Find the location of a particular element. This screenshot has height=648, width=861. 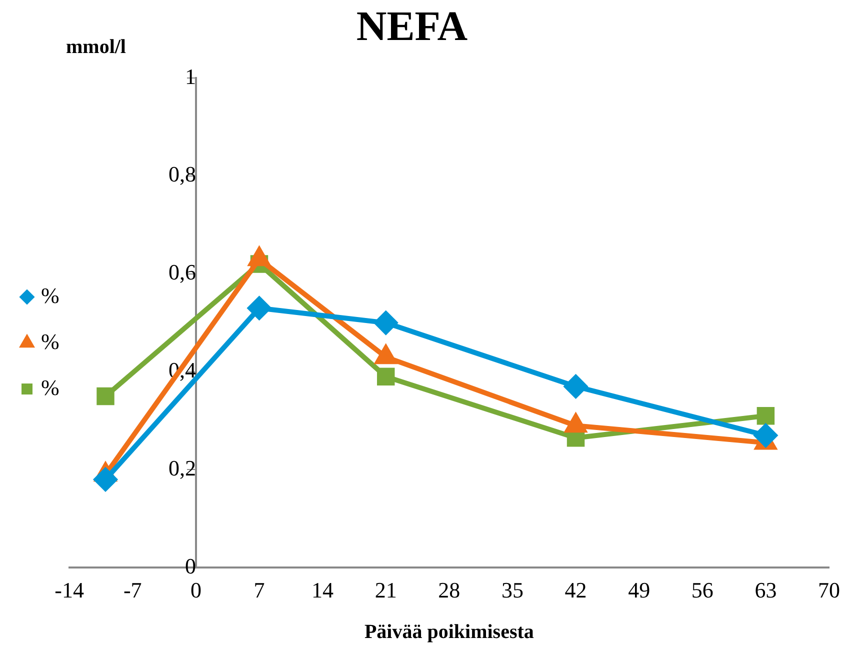

y-tick-label: 0,8 is located at coordinates (182, 174).